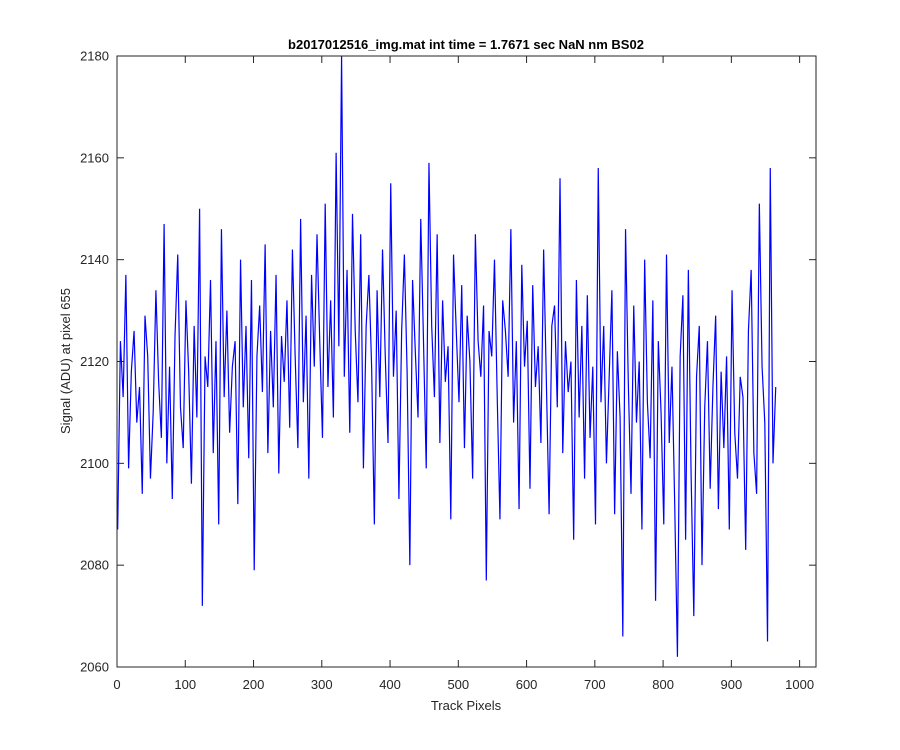 This screenshot has height=750, width=900. I want to click on x-tick-label: 300, so click(322, 684).